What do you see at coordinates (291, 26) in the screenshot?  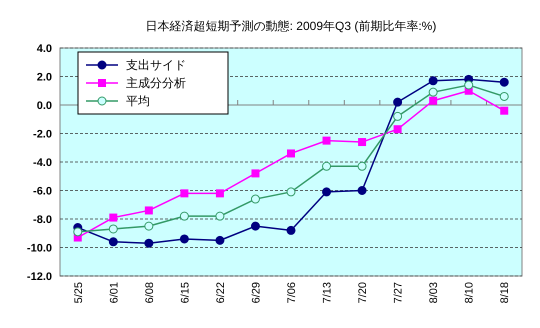 I see `chart-title: 日本経済超短期予測の動態: 2009年Q3 (前期比年率:%)` at bounding box center [291, 26].